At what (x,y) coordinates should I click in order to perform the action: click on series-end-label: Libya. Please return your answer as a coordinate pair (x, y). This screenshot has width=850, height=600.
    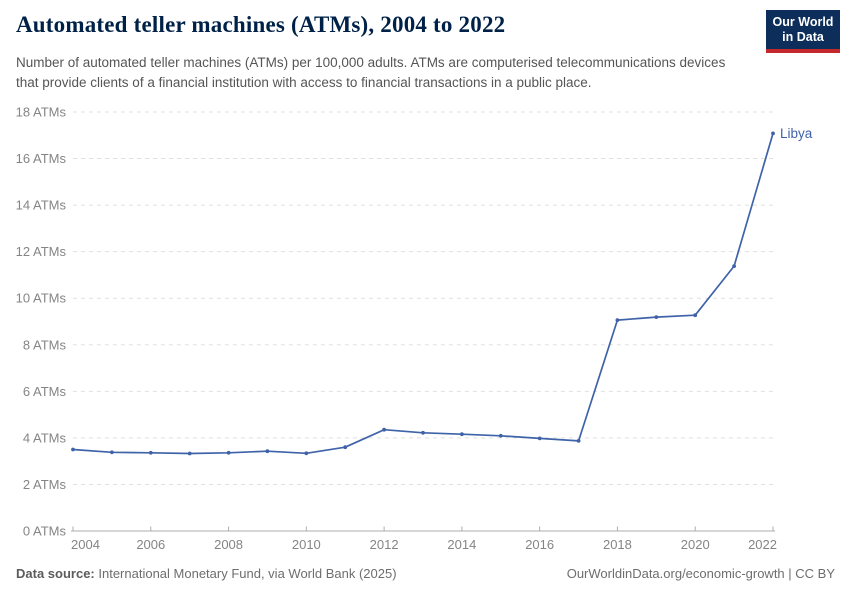
    Looking at the image, I should click on (796, 133).